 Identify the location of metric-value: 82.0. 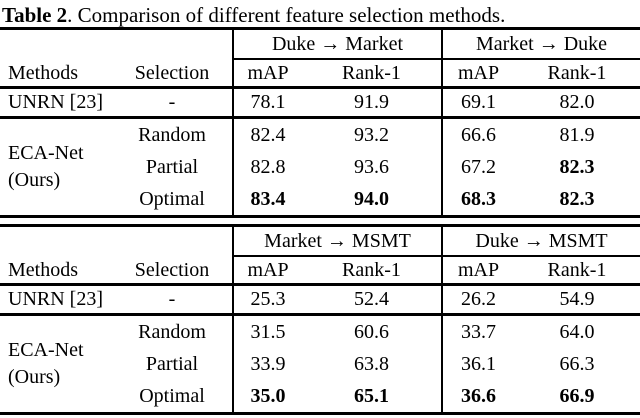
(577, 104).